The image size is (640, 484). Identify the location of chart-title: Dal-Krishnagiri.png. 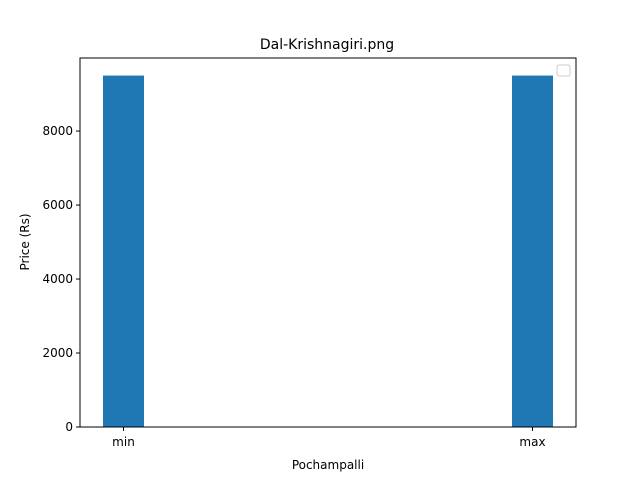
(327, 45).